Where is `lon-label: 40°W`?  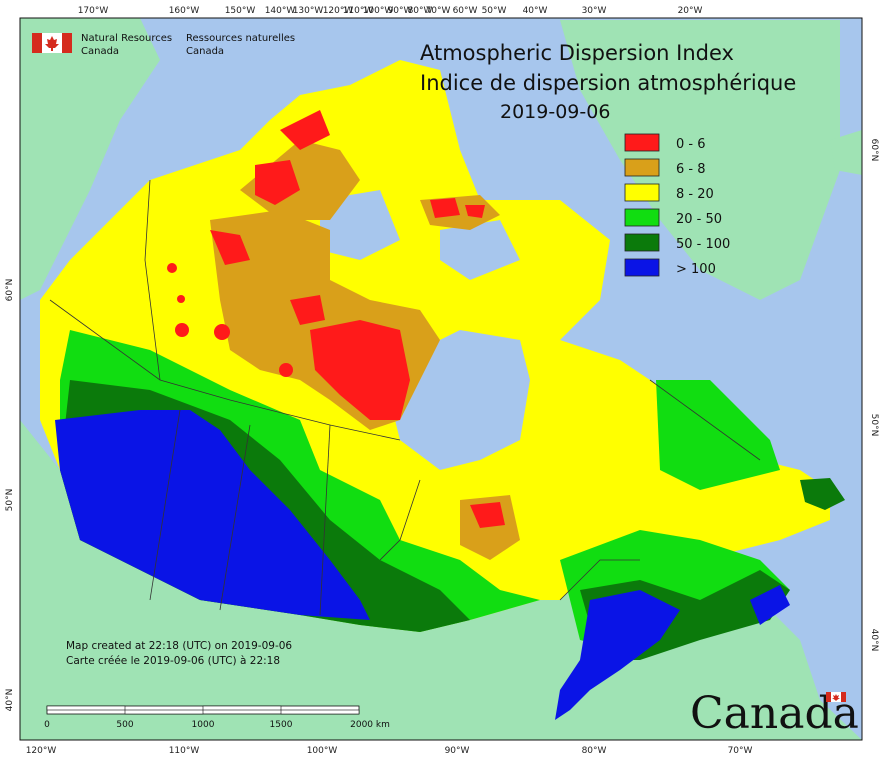 lon-label: 40°W is located at coordinates (535, 11).